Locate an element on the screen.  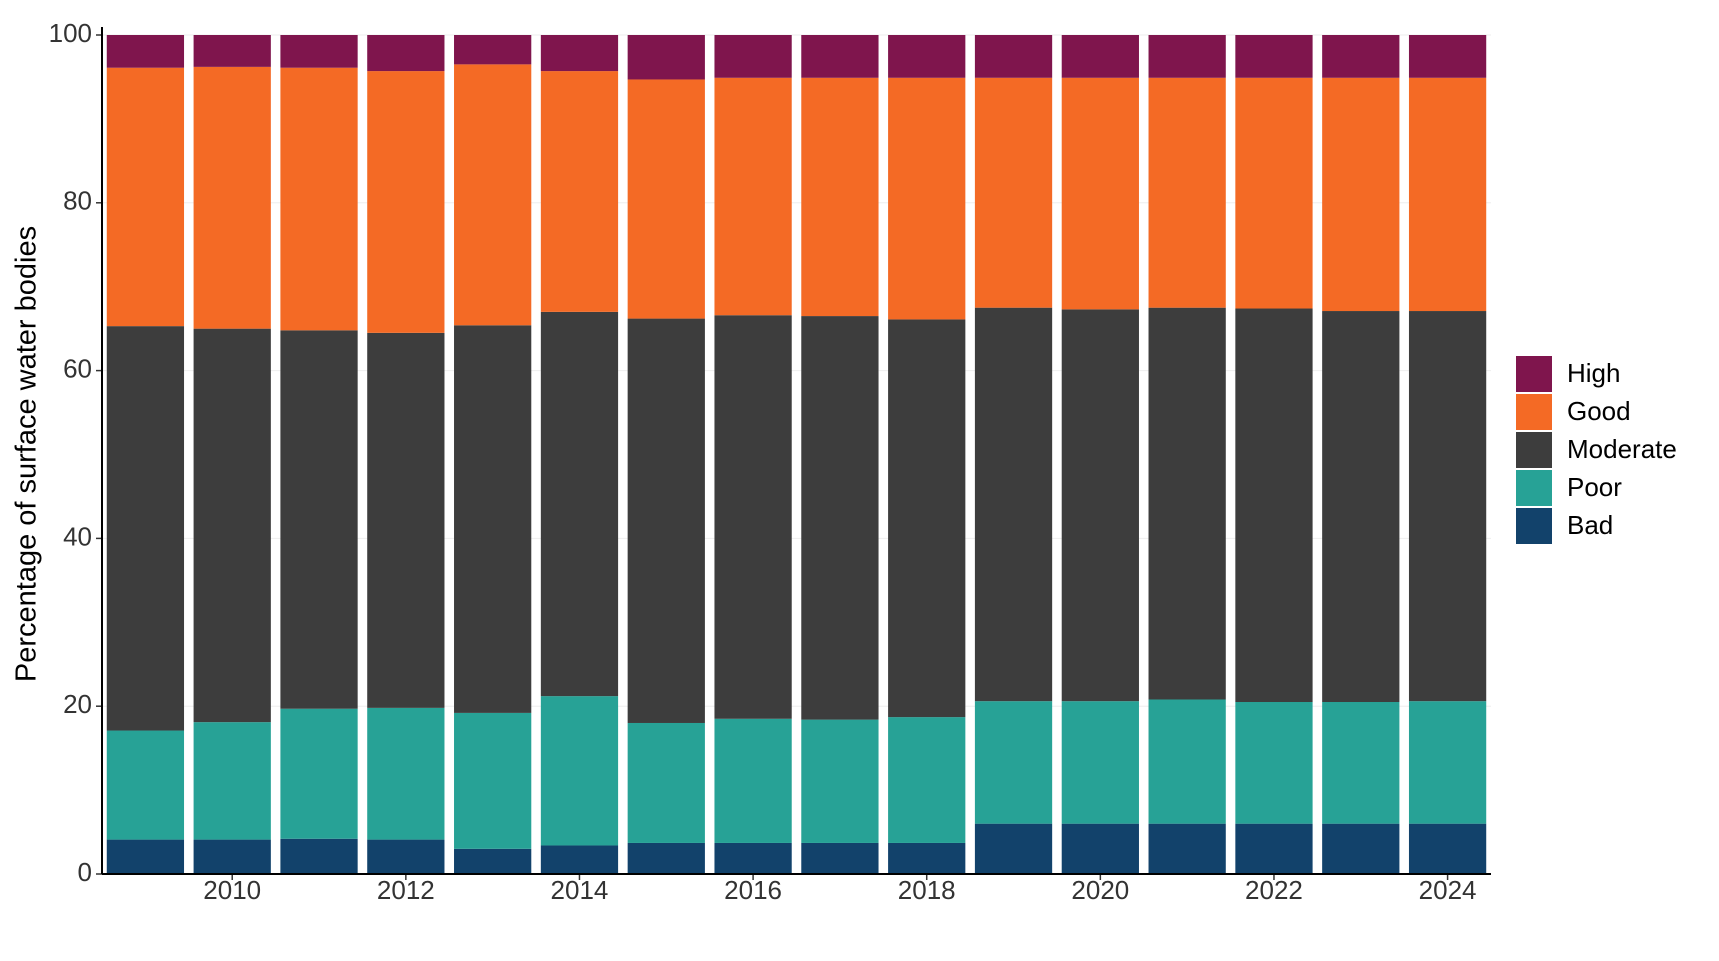
y-tick-label: 40 is located at coordinates (77, 536).